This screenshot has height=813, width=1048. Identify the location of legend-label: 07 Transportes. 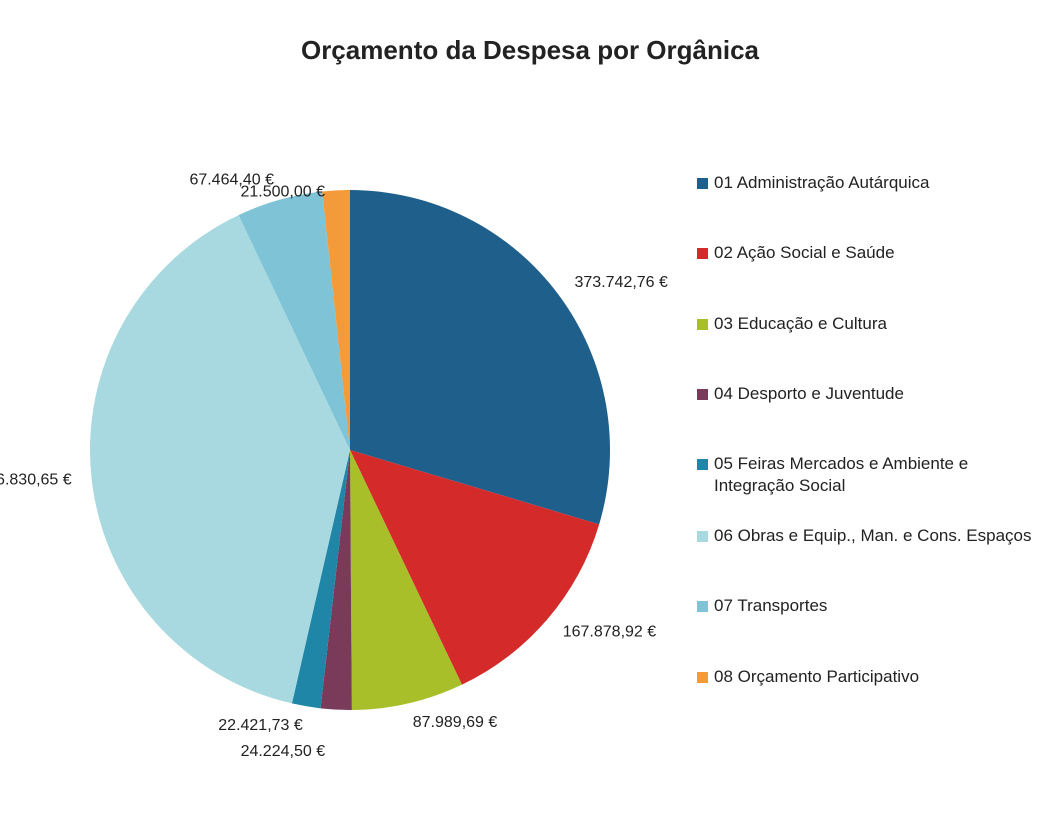
(771, 605).